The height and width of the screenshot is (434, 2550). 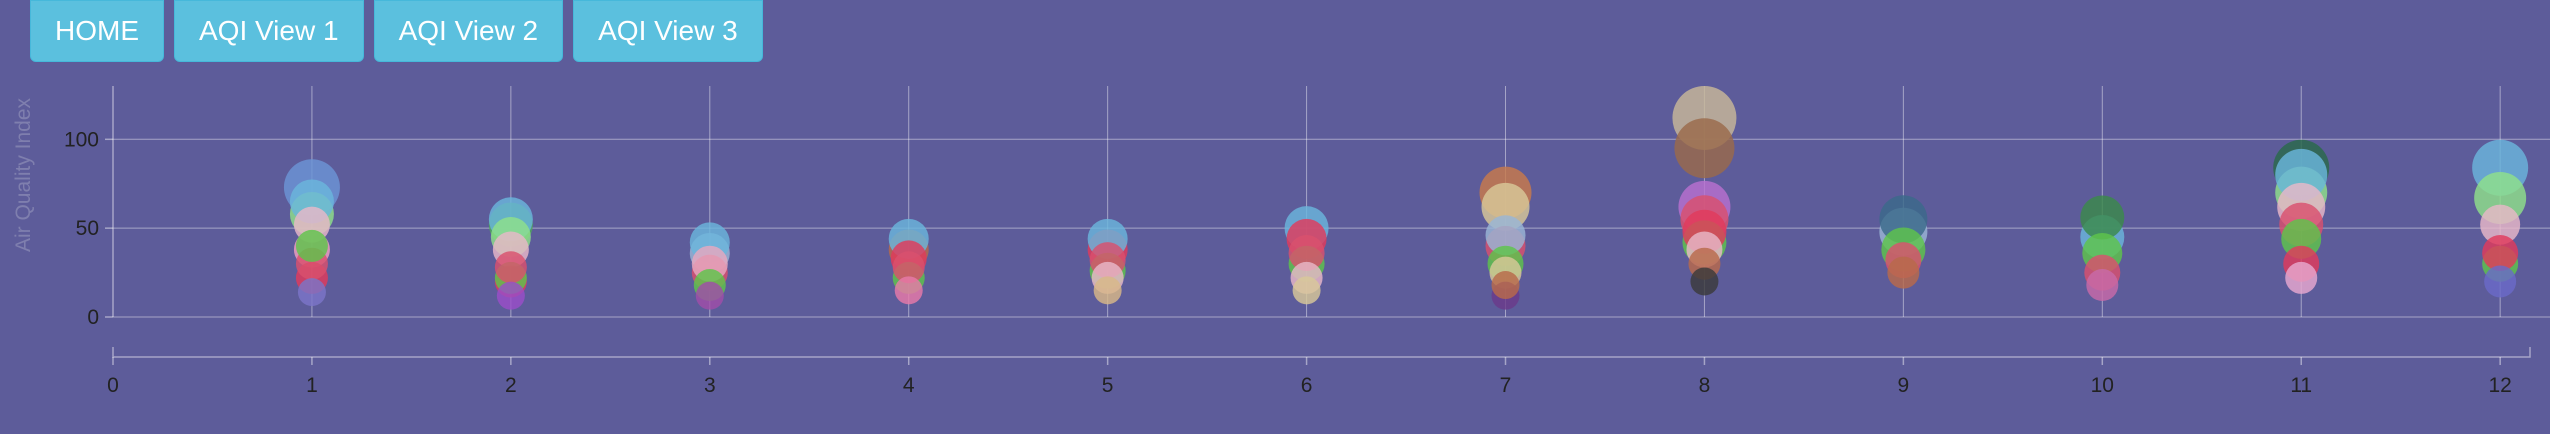 I want to click on x-tick-label: 4, so click(x=909, y=385).